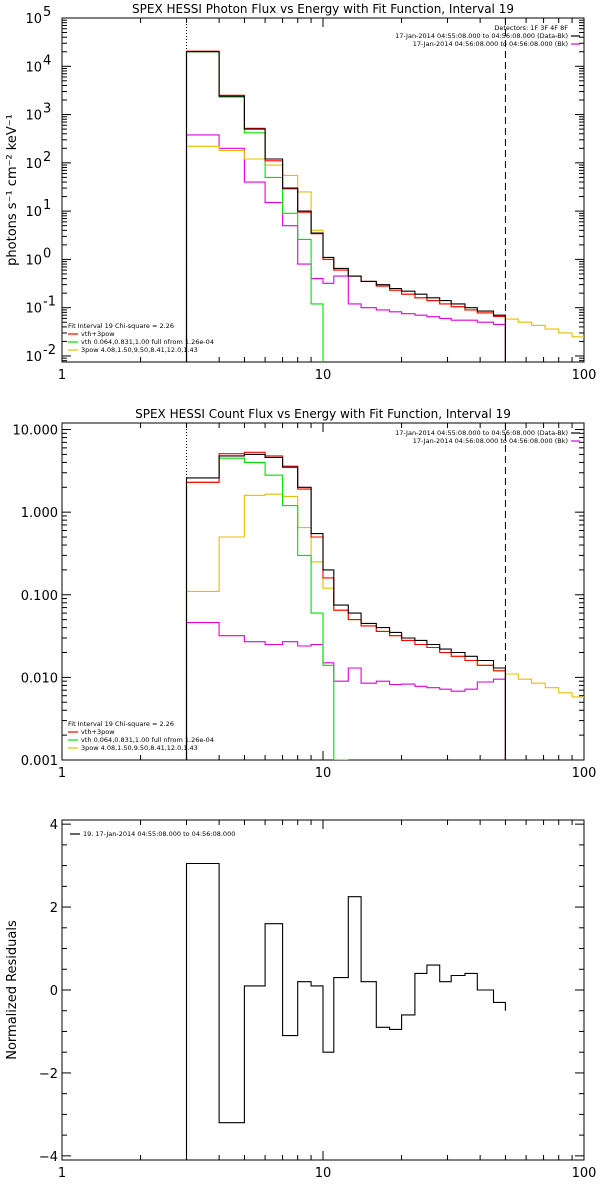 The width and height of the screenshot is (600, 1200). Describe the element at coordinates (49, 302) in the screenshot. I see `y-tick-exponent: -1` at that location.